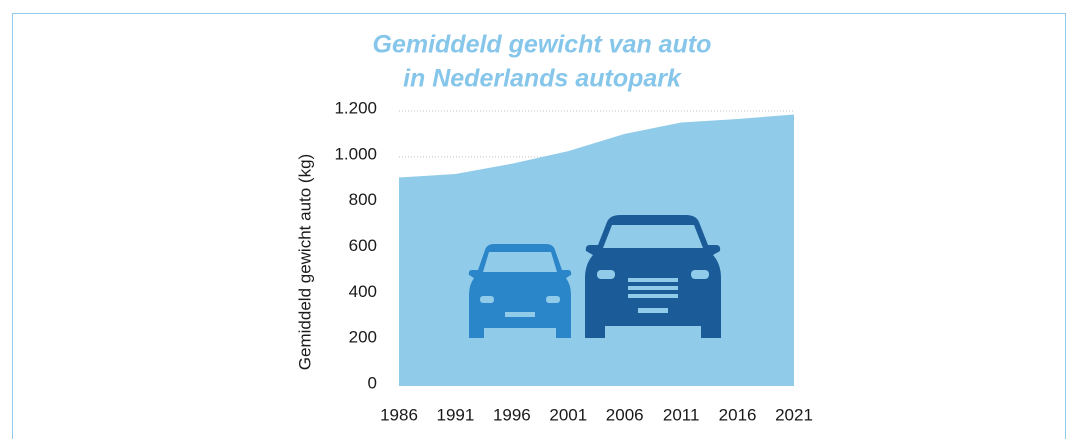  I want to click on chart-title: in Nederlands autopark, so click(542, 79).